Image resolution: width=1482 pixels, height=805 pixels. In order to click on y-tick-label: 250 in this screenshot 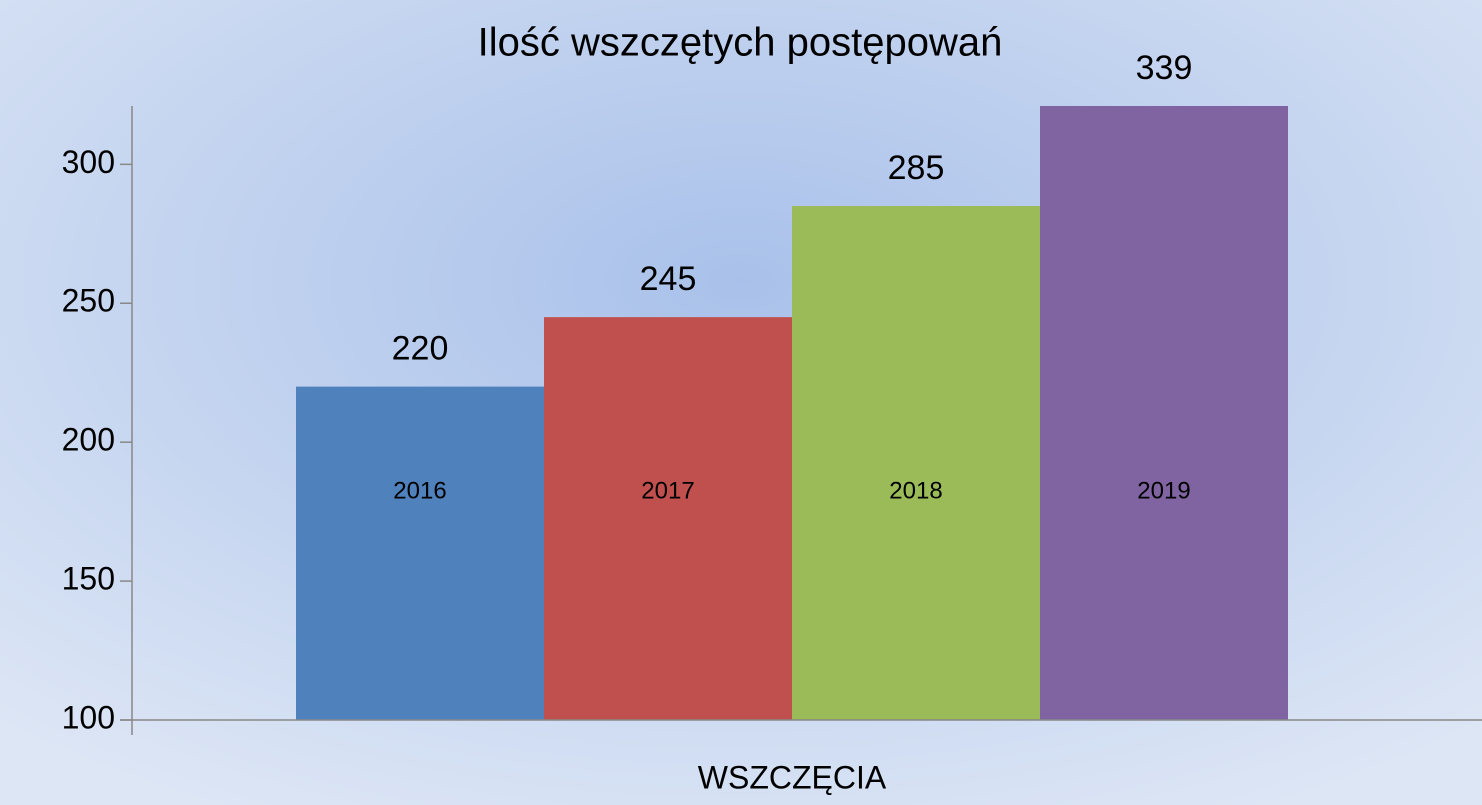, I will do `click(88, 301)`.